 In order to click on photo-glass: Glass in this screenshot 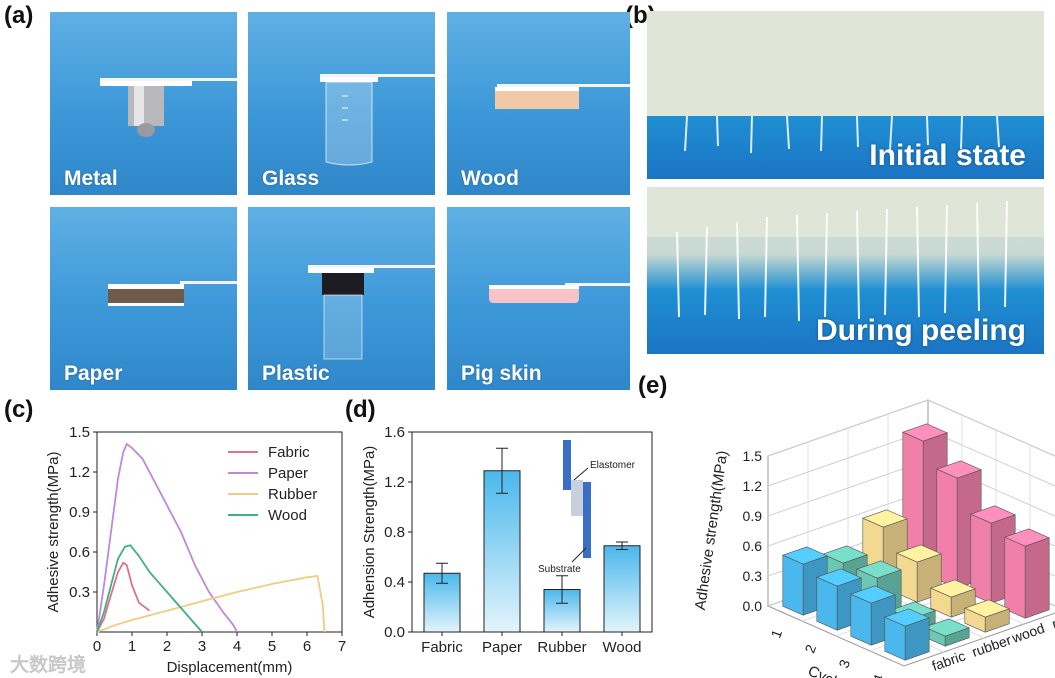, I will do `click(341, 103)`.